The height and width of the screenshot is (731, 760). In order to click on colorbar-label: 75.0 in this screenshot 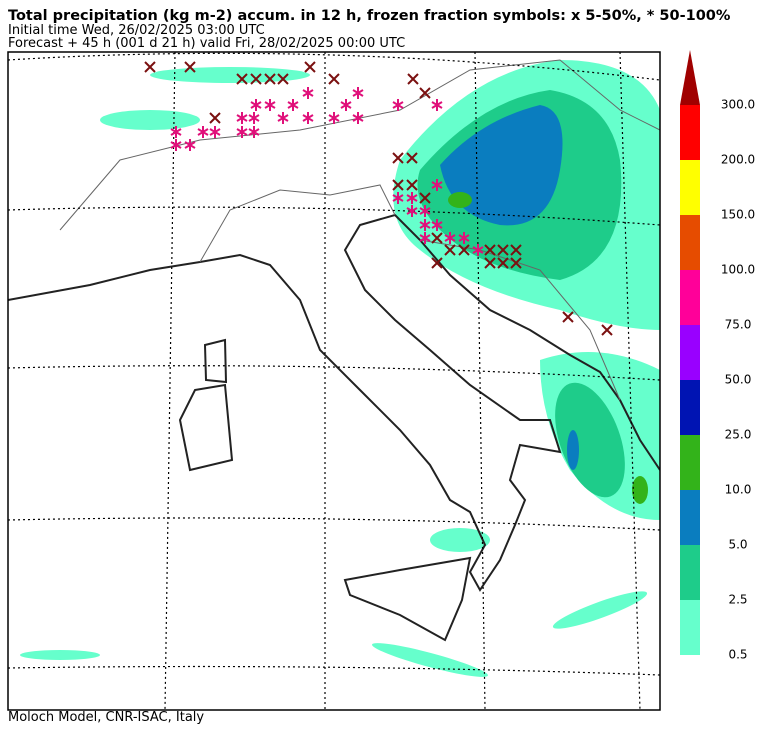, I will do `click(738, 325)`.